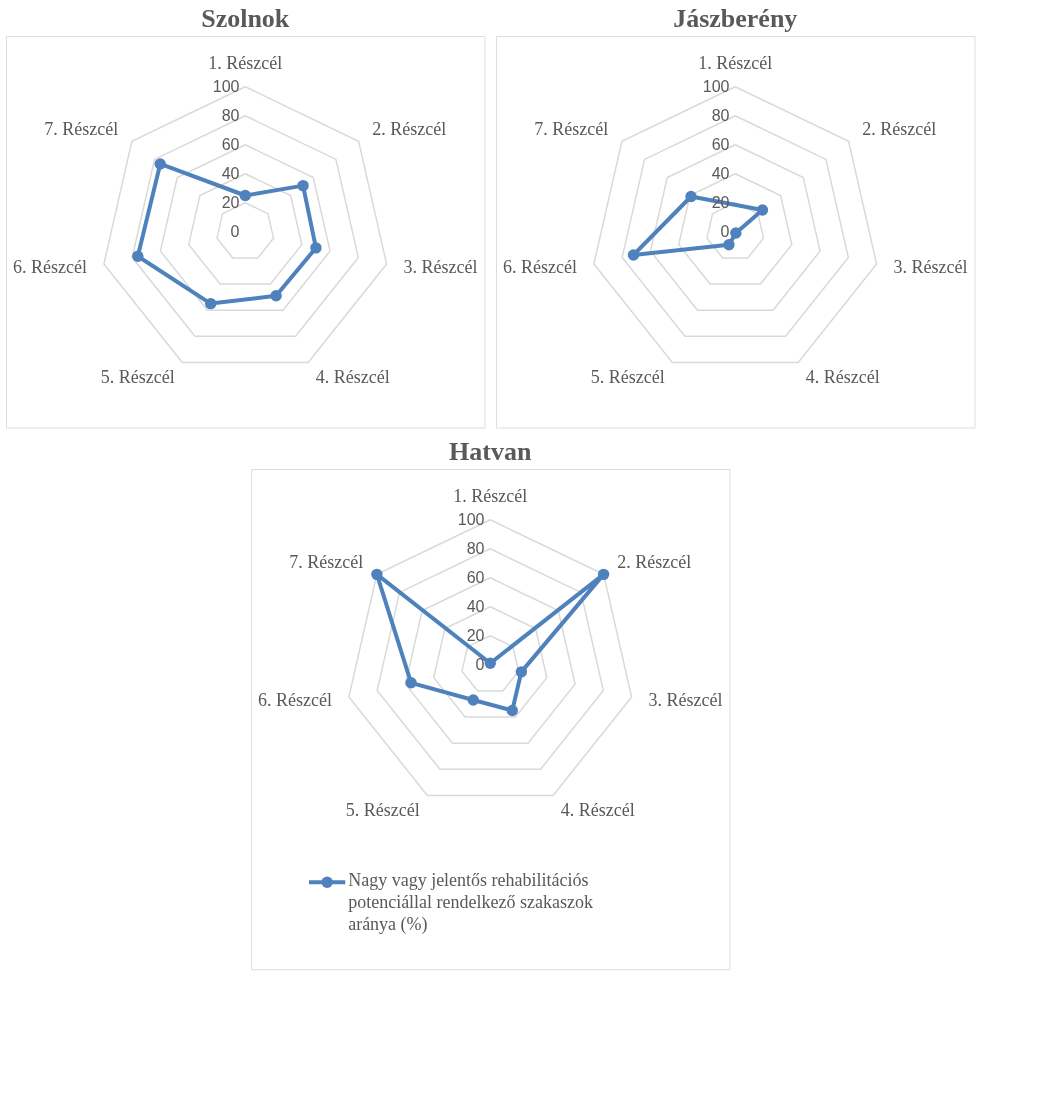 This screenshot has height=1097, width=1054. I want to click on chart-title: Hatvan, so click(490, 451).